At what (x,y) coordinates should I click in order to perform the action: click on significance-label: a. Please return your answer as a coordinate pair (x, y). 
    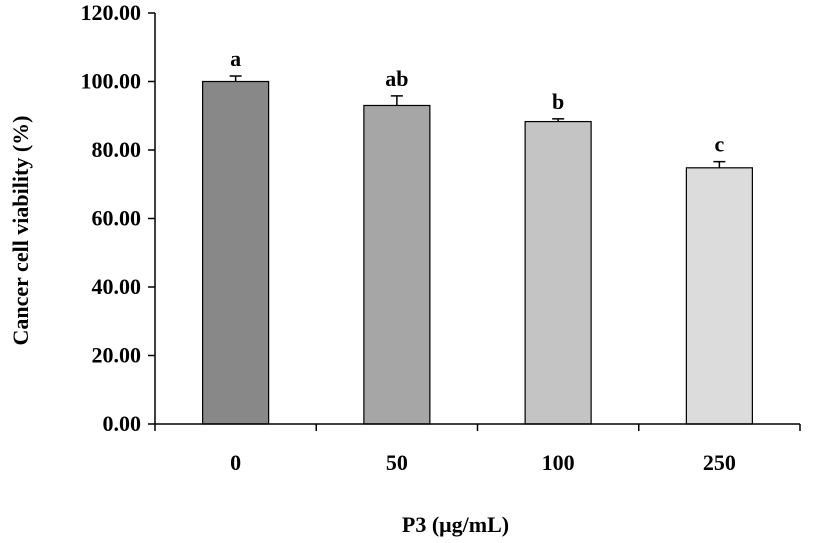
    Looking at the image, I should click on (235, 58).